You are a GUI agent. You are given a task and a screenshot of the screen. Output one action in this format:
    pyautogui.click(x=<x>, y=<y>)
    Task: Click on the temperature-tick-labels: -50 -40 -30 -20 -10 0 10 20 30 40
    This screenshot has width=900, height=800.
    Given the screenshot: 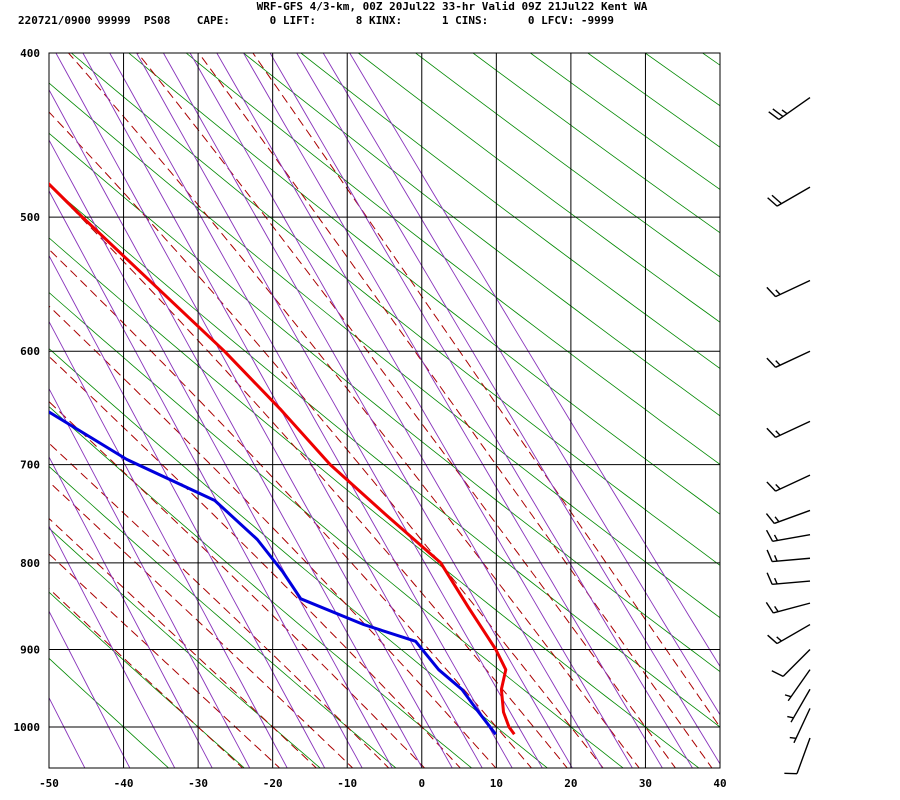 What is the action you would take?
    pyautogui.click(x=383, y=783)
    